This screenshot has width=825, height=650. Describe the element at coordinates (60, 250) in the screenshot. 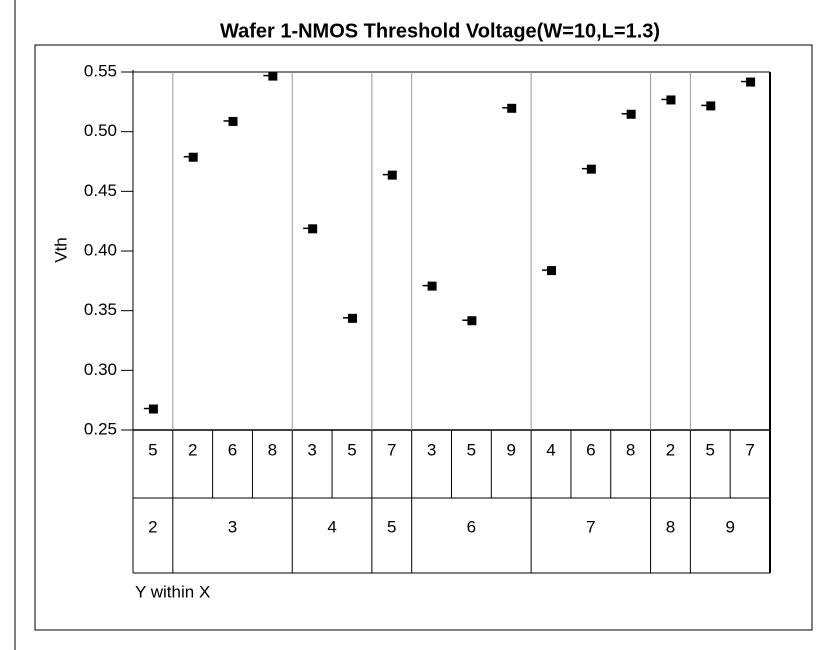

I see `y-axis-label: Vth` at that location.